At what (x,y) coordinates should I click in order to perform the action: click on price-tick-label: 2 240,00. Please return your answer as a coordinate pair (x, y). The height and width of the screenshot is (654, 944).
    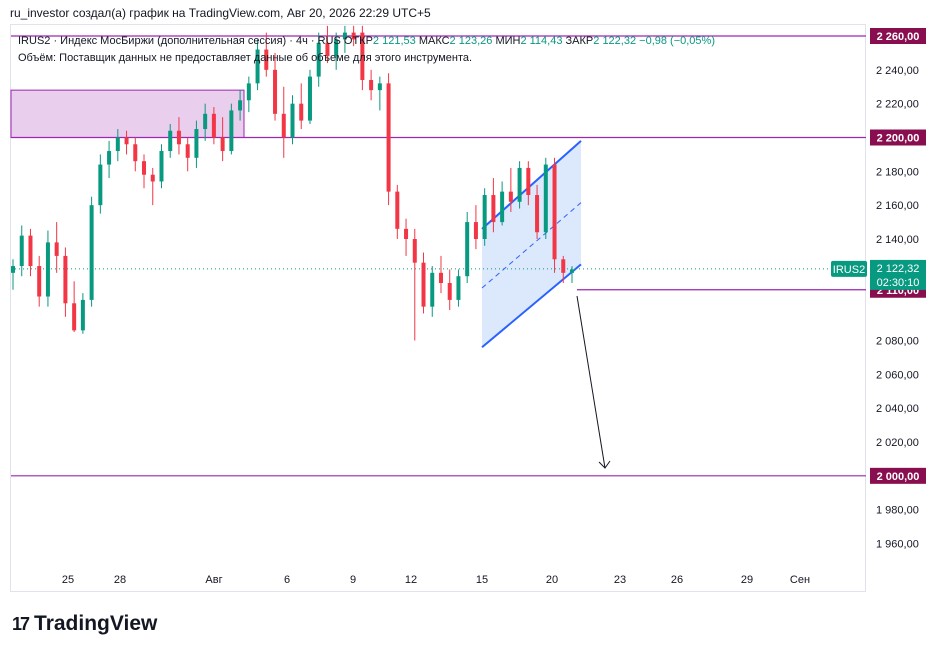
    Looking at the image, I should click on (897, 71).